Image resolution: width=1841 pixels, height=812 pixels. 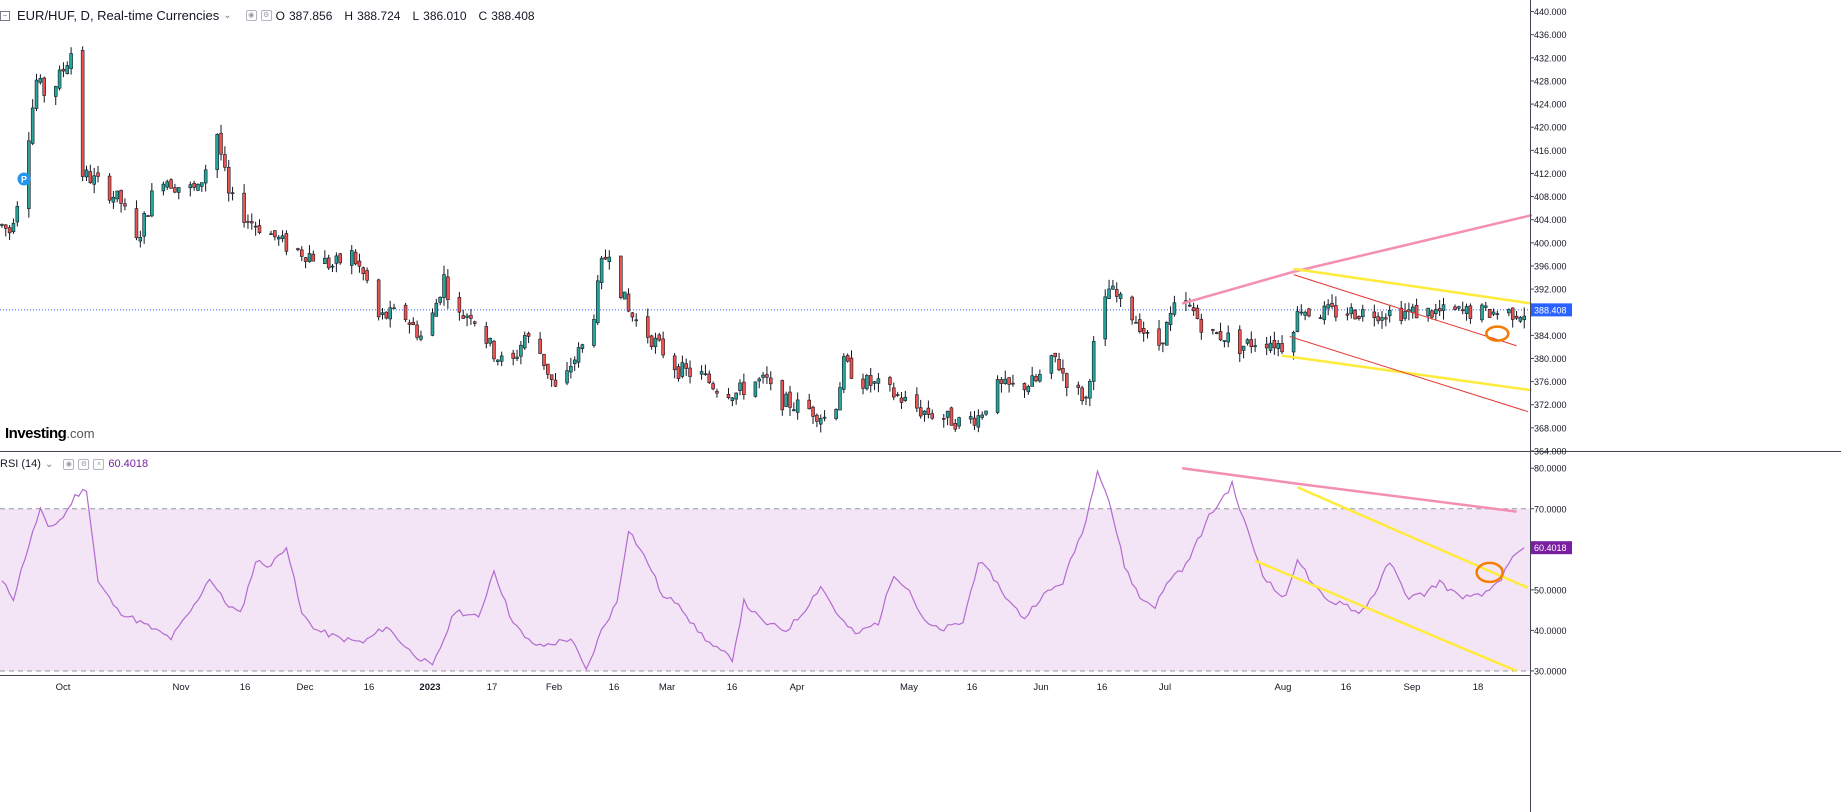 I want to click on investing-logo: Investing.com, so click(x=50, y=433).